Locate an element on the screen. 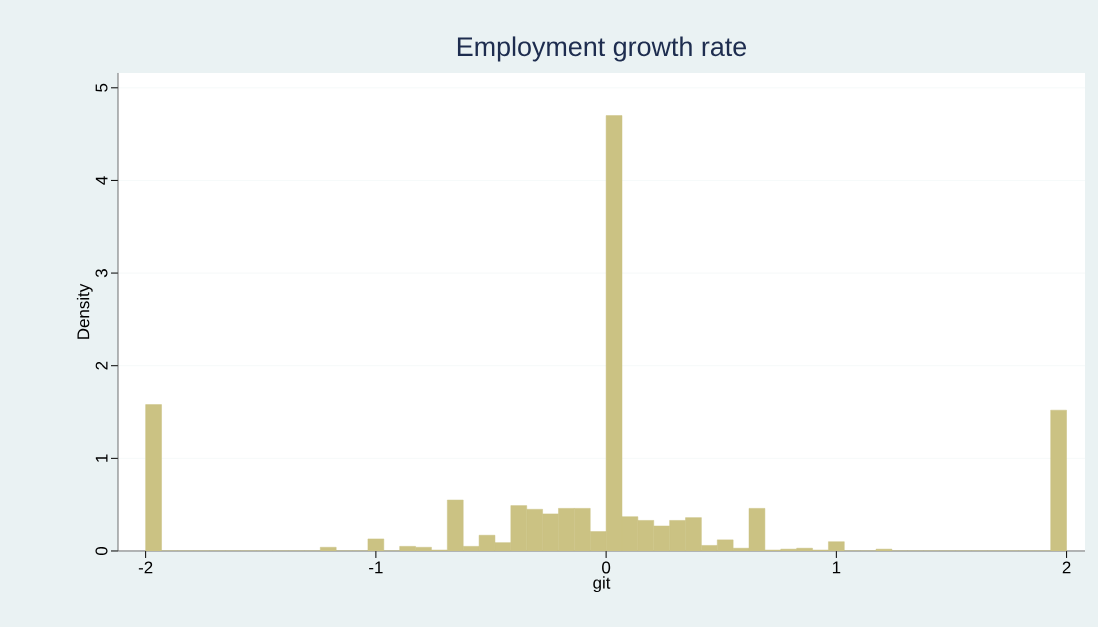 This screenshot has width=1098, height=627. chart-title: Employment growth rate is located at coordinates (602, 49).